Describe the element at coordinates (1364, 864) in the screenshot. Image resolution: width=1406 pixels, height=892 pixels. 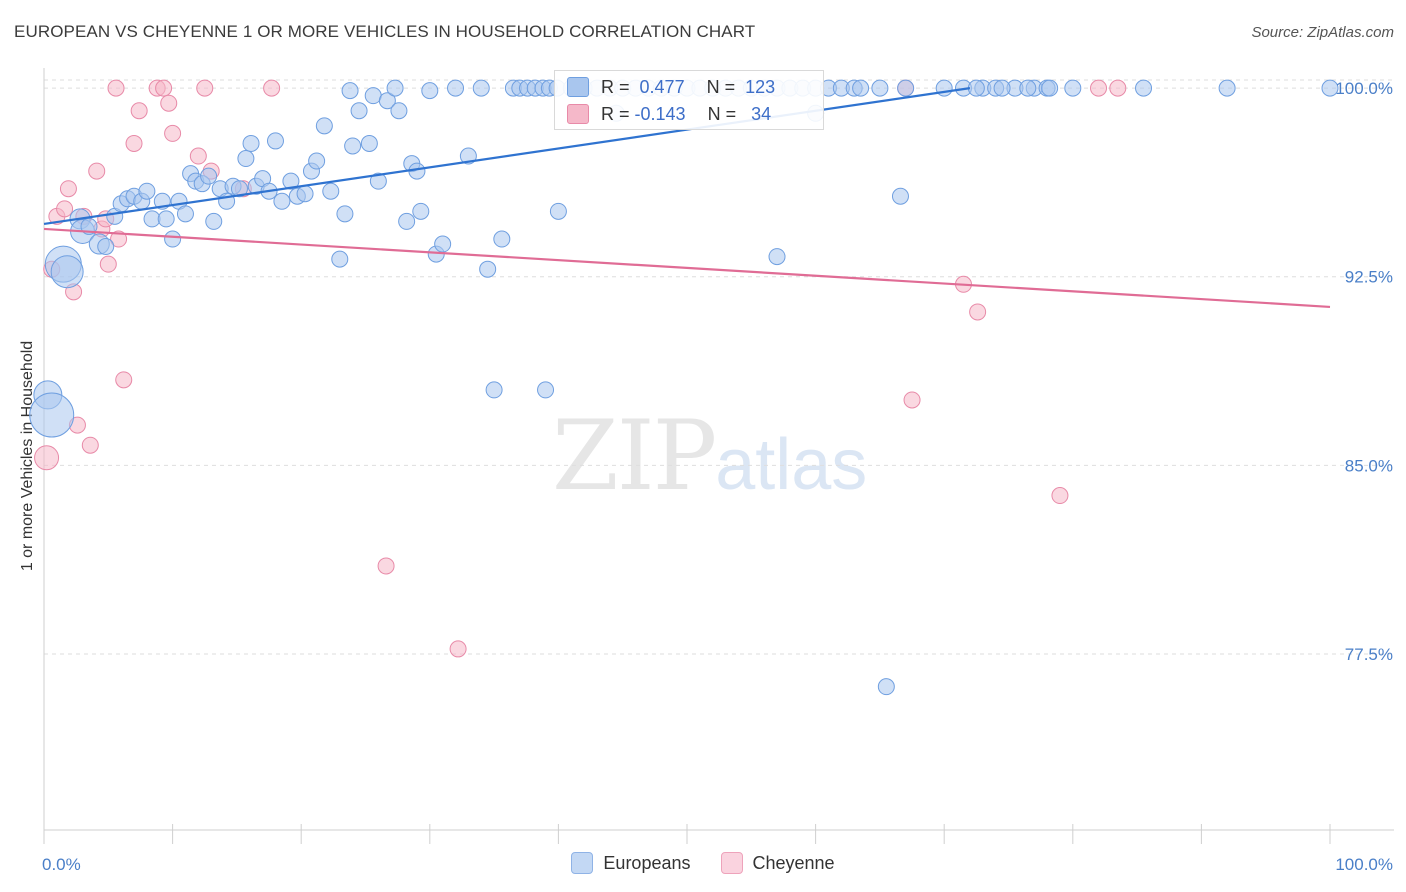
I see `x-tick-label-end: 100.0%` at that location.